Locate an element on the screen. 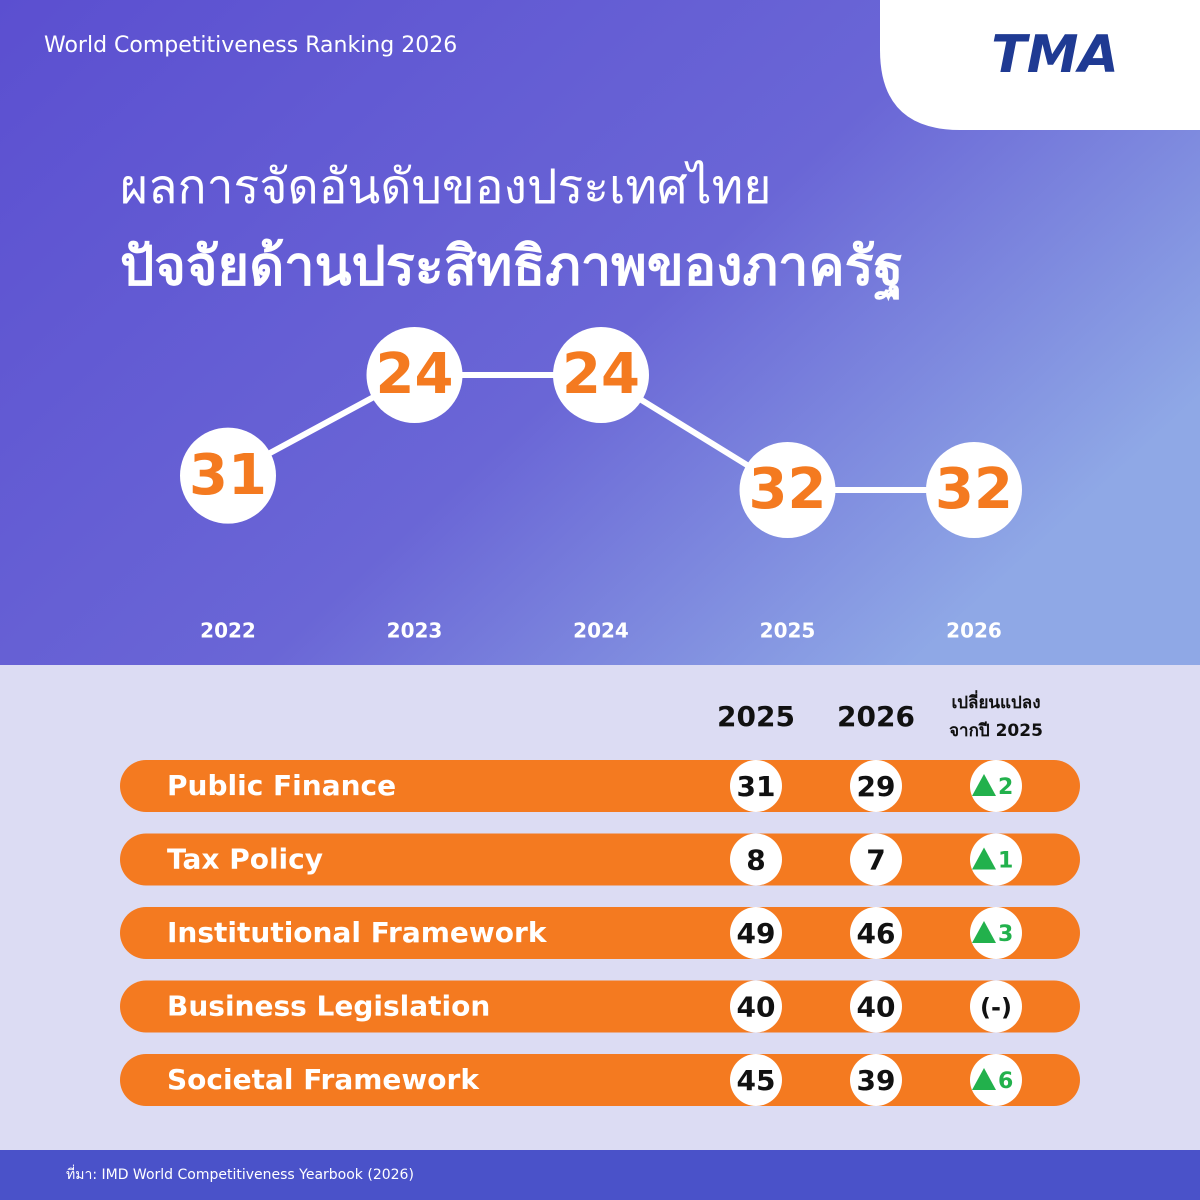  rank-label: 31 is located at coordinates (228, 475).